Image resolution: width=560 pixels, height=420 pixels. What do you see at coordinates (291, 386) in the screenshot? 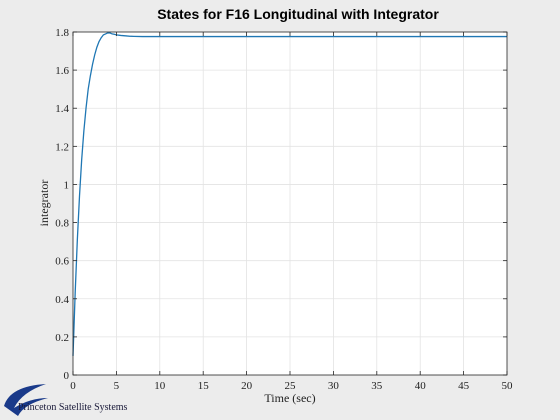
I see `x-tick-label: 25` at bounding box center [291, 386].